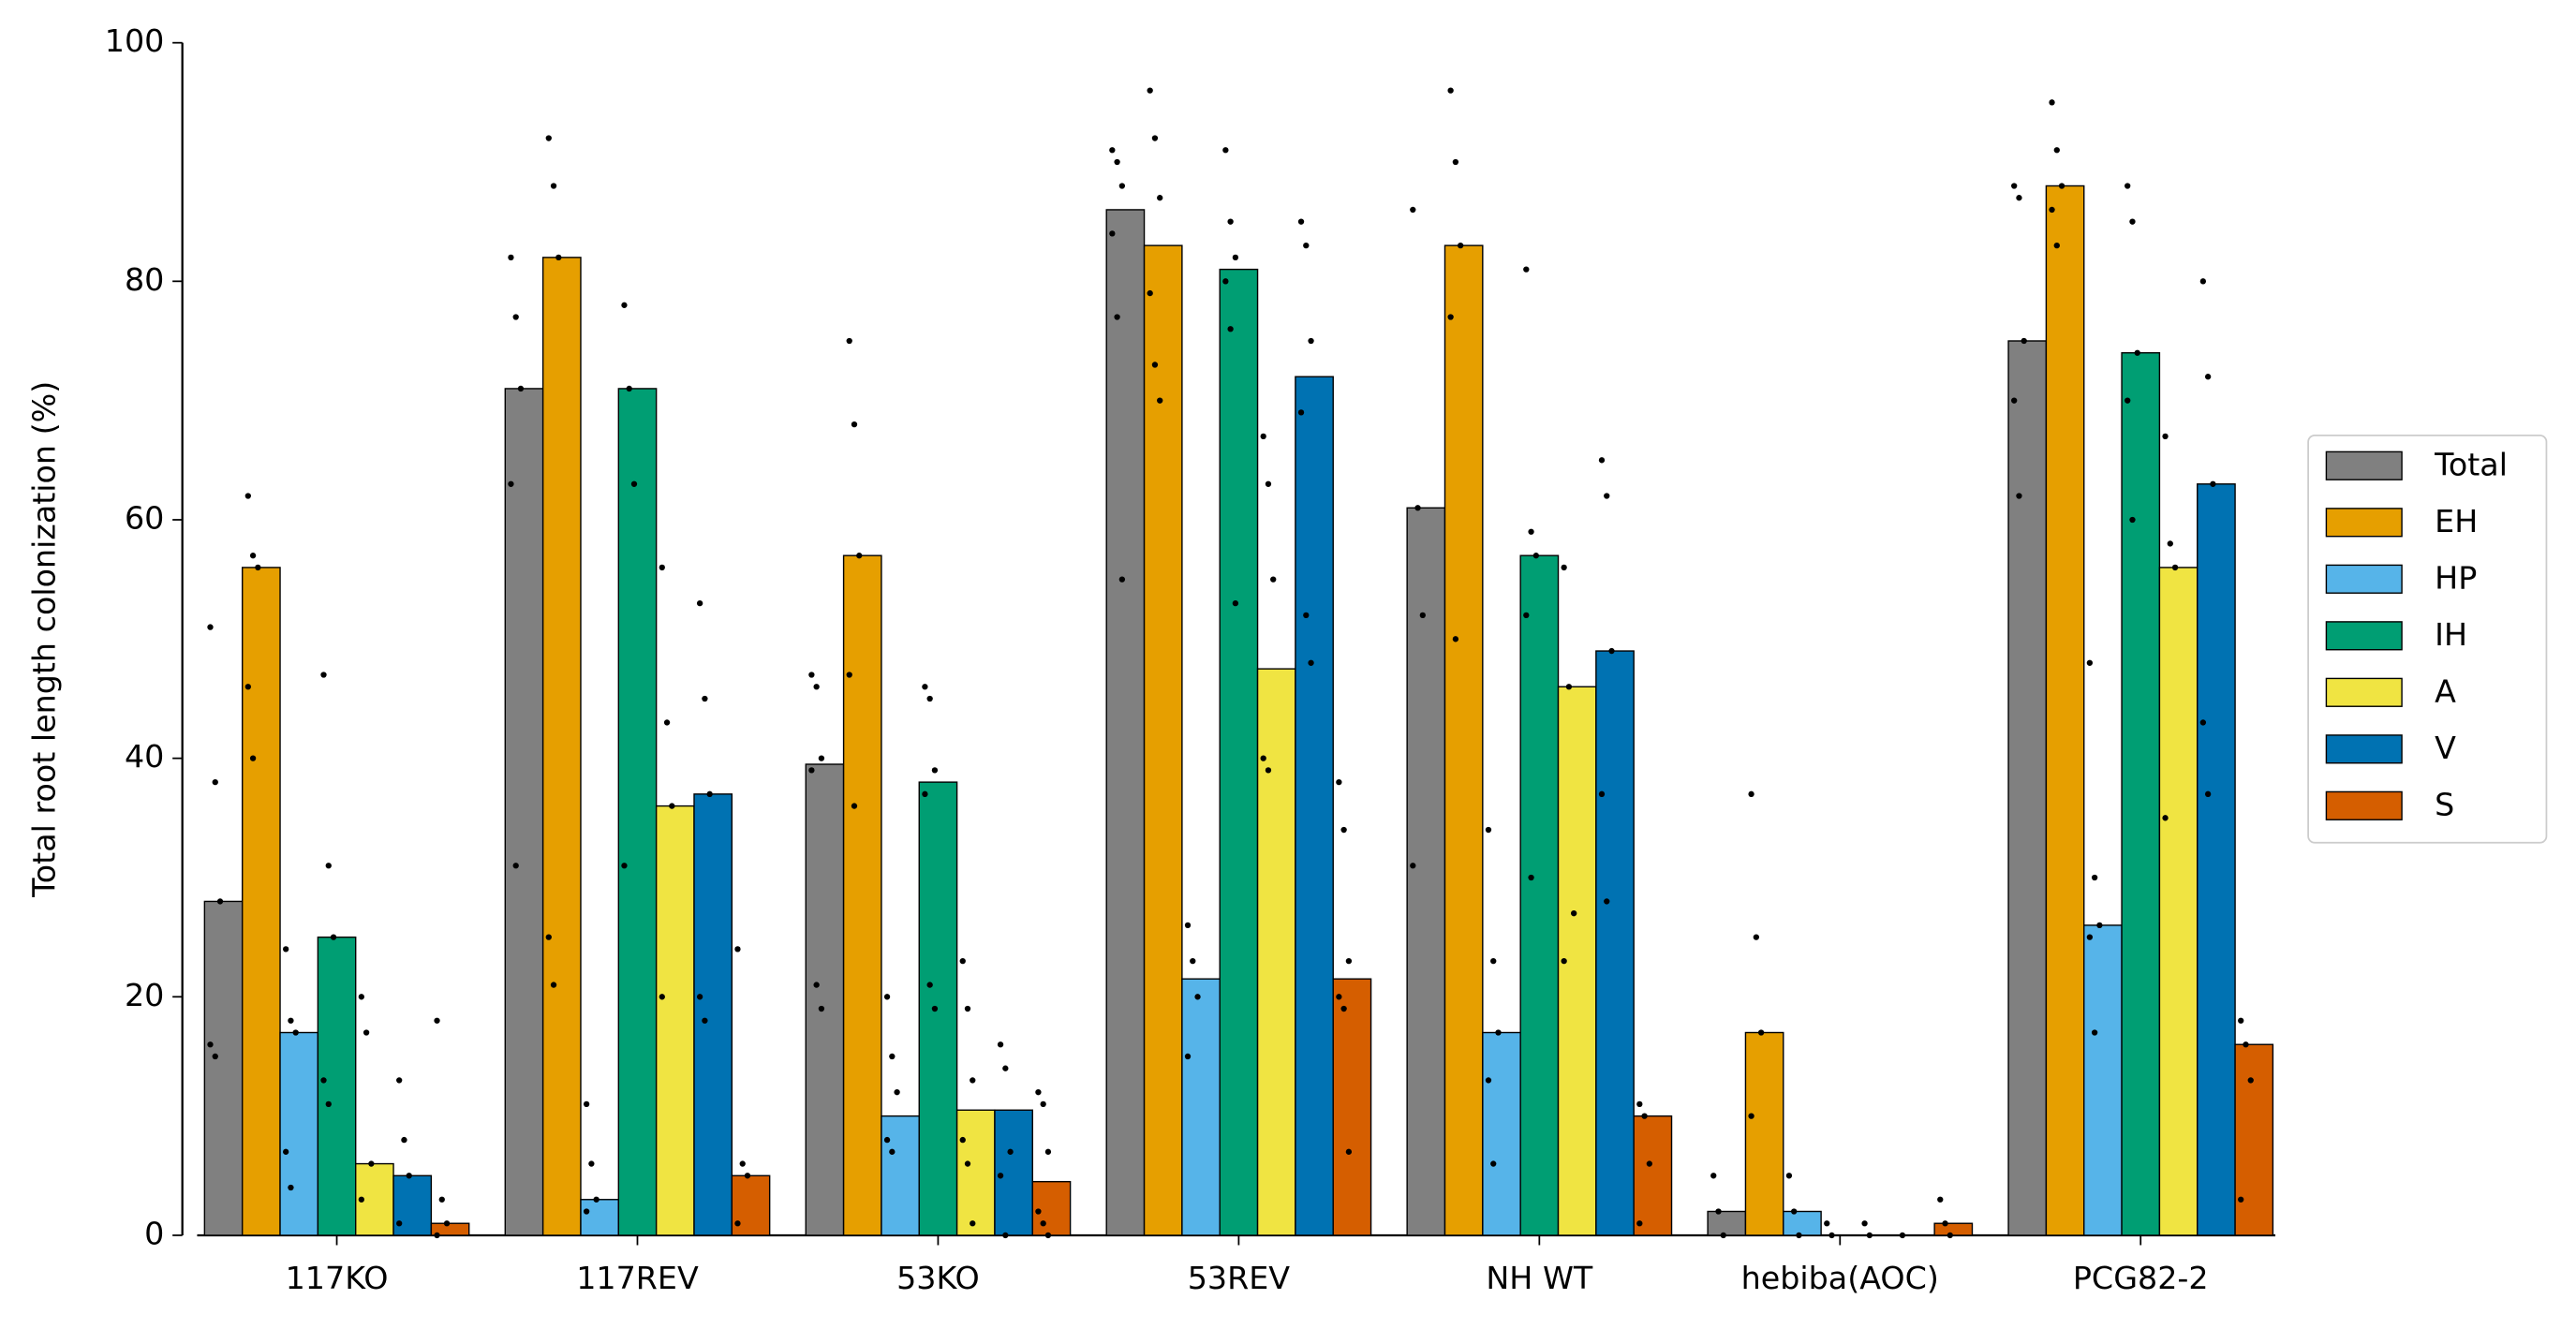 This screenshot has width=2576, height=1329. I want to click on y-tick-label: 40, so click(144, 757).